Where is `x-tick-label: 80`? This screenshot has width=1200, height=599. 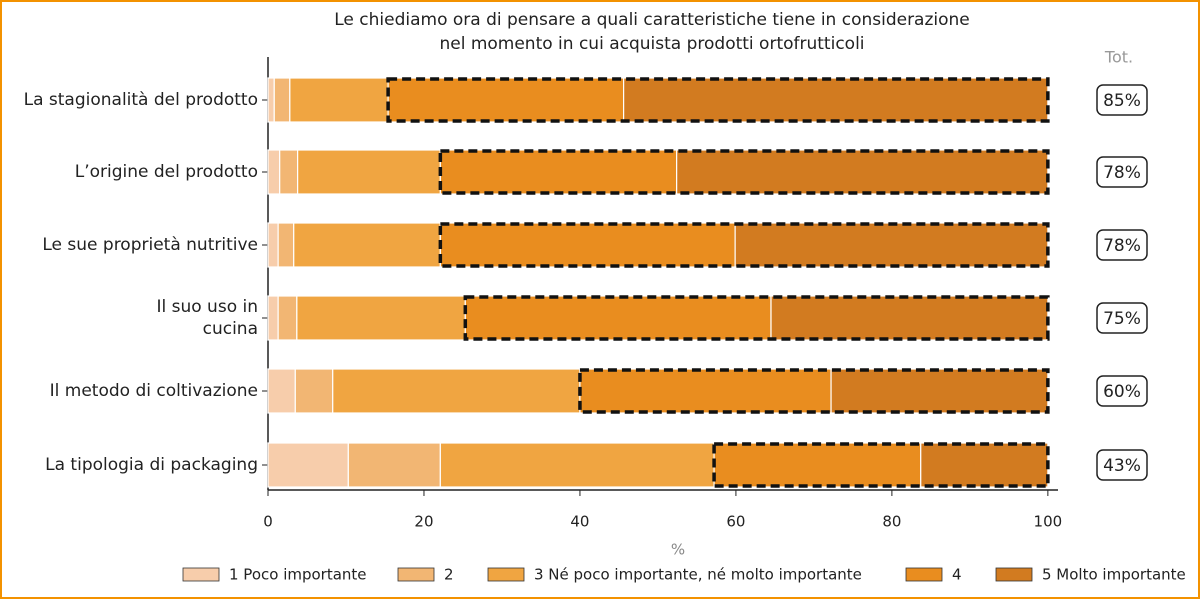
x-tick-label: 80 is located at coordinates (891, 522).